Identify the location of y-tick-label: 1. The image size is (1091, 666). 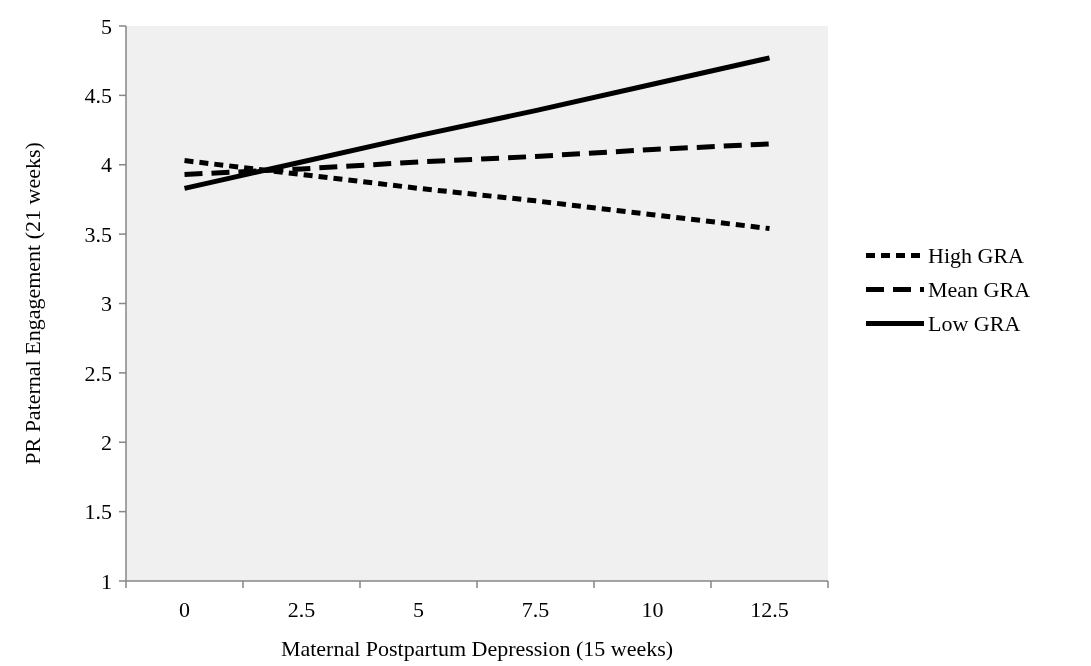
(106, 581).